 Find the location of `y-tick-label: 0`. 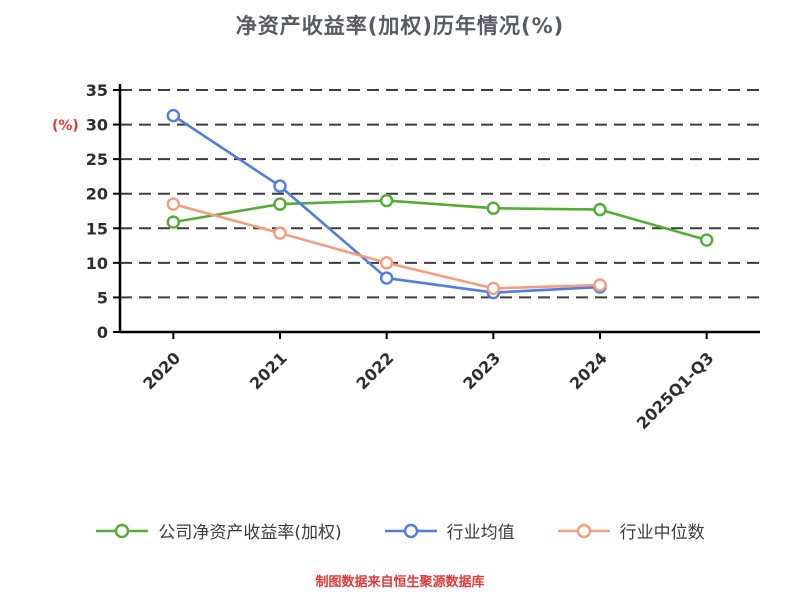

y-tick-label: 0 is located at coordinates (102, 332).